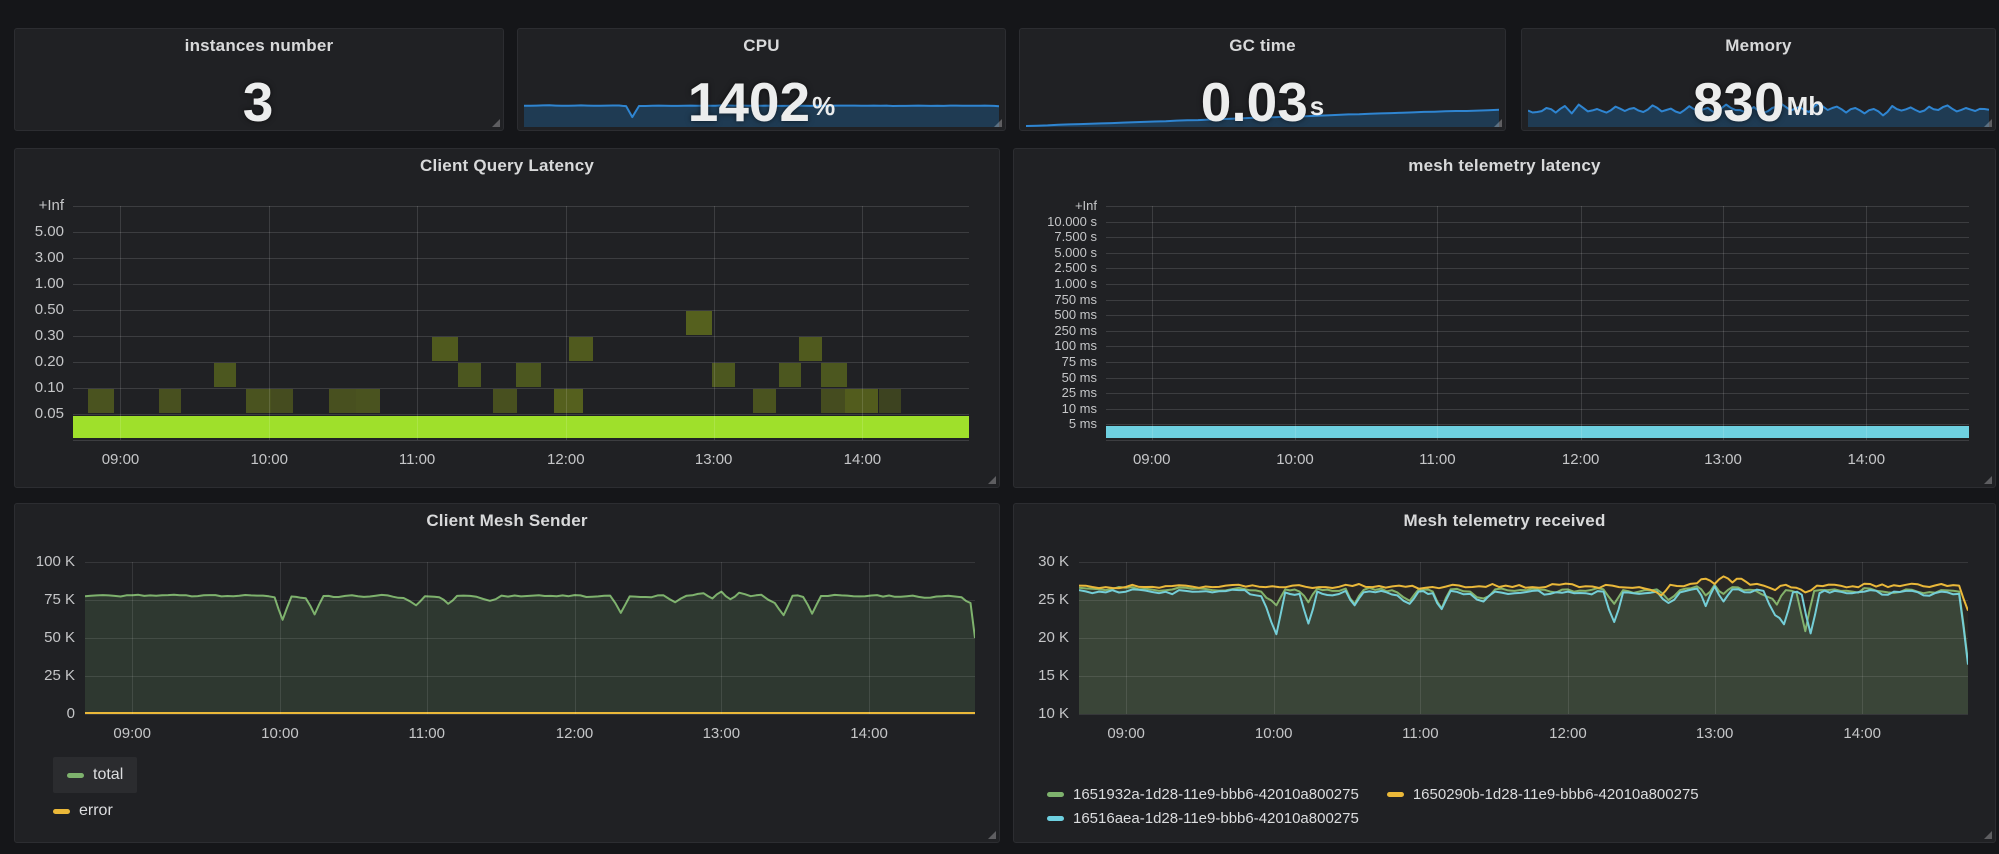  What do you see at coordinates (75, 775) in the screenshot?
I see `legend-swatch-7eb26d` at bounding box center [75, 775].